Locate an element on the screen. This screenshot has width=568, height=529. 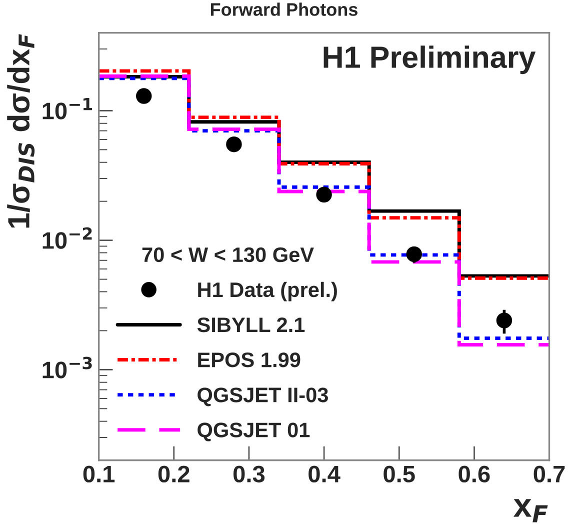
annotation: H1 Preliminary is located at coordinates (430, 60).